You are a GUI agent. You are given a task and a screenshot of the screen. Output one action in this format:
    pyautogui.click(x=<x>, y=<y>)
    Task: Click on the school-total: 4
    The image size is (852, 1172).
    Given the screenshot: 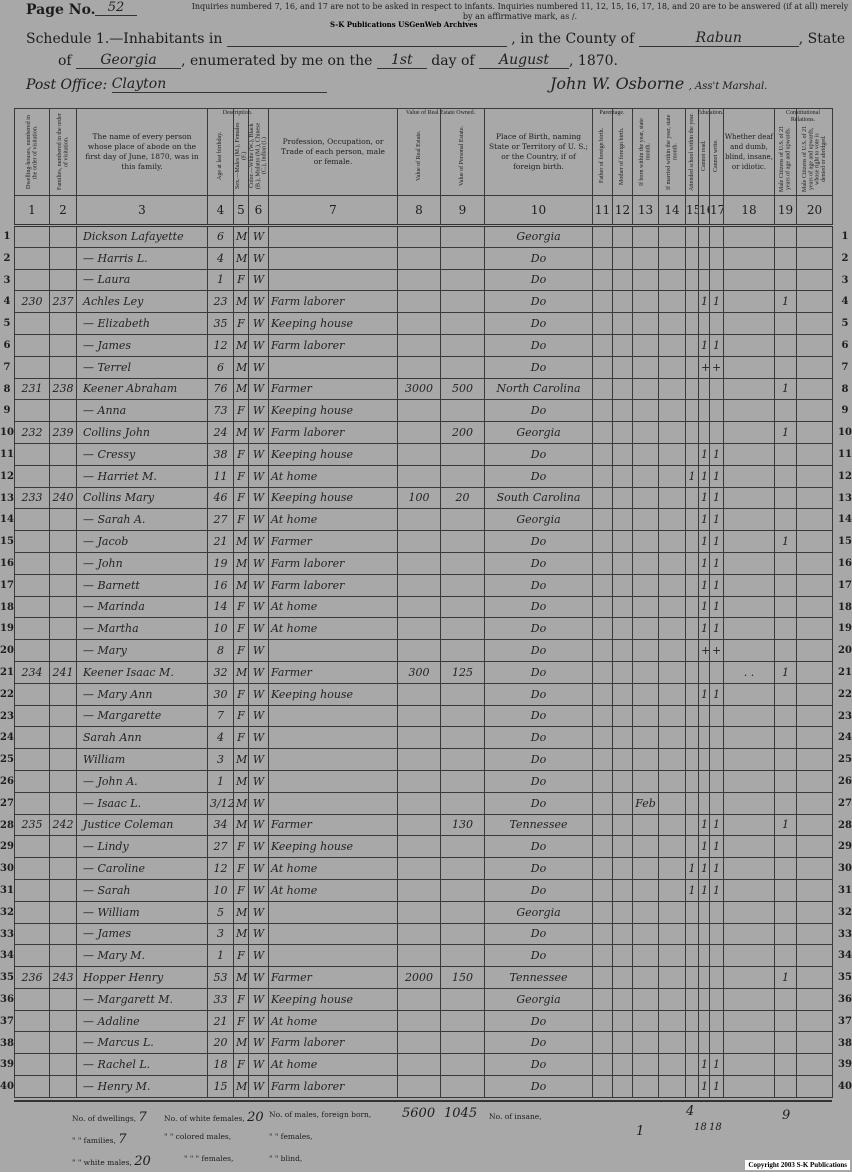 What is the action you would take?
    pyautogui.click(x=690, y=1111)
    